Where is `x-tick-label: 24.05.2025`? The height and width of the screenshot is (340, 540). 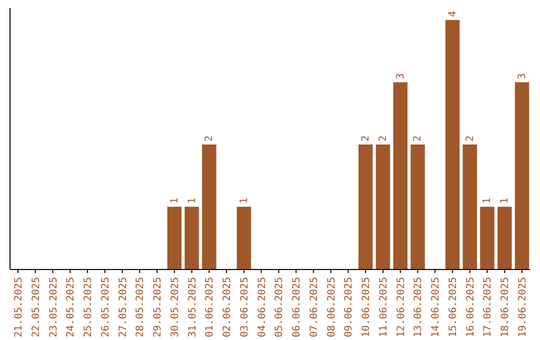 x-tick-label: 24.05.2025 is located at coordinates (71, 307).